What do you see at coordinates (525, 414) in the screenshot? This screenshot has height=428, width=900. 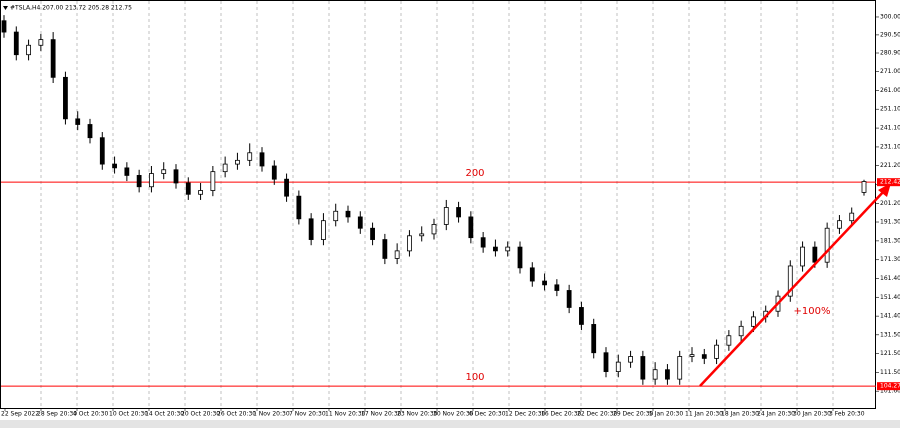 I see `x-tick-label: 12 Dec 20:30` at bounding box center [525, 414].